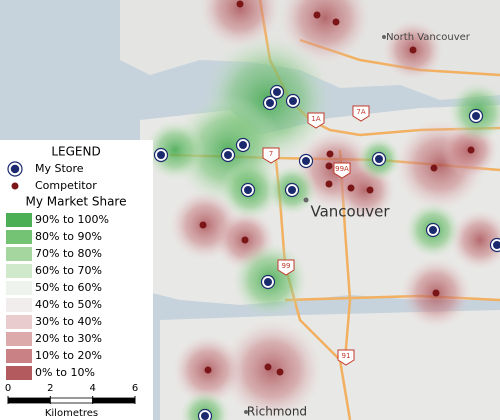  Describe the element at coordinates (68, 321) in the screenshot. I see `legend-class-label: 30% to 40%` at that location.